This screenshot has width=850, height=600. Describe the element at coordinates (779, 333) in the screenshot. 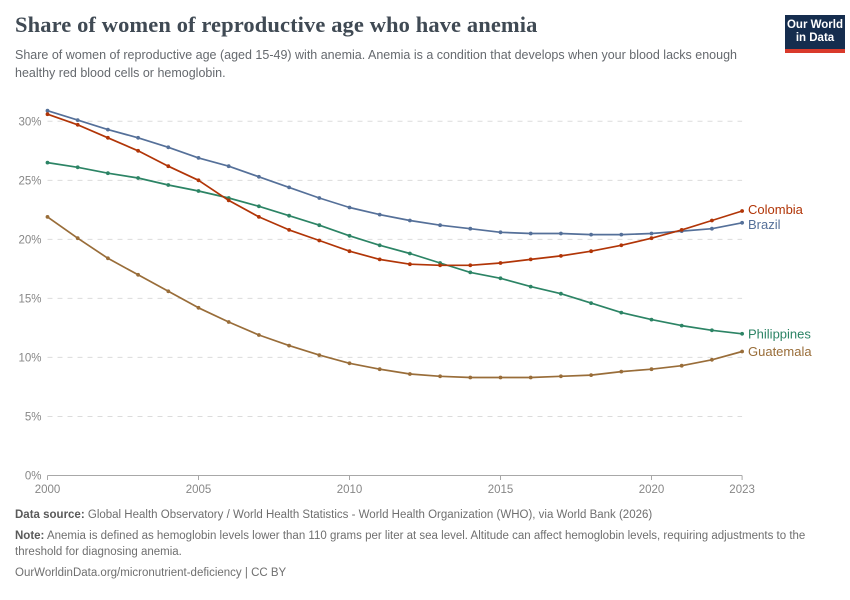

I see `series-label-philippines: Philippines` at that location.